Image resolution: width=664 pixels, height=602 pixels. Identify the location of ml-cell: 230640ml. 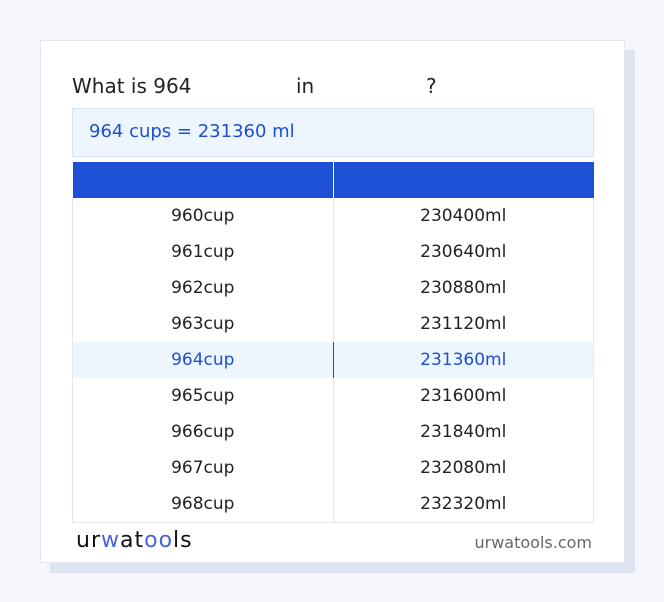
(463, 252).